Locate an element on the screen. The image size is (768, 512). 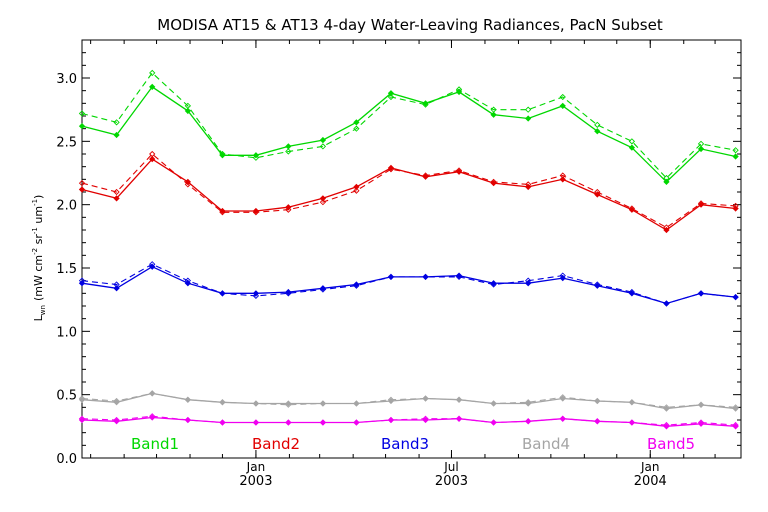
y-label-um: um is located at coordinates (38, 216).